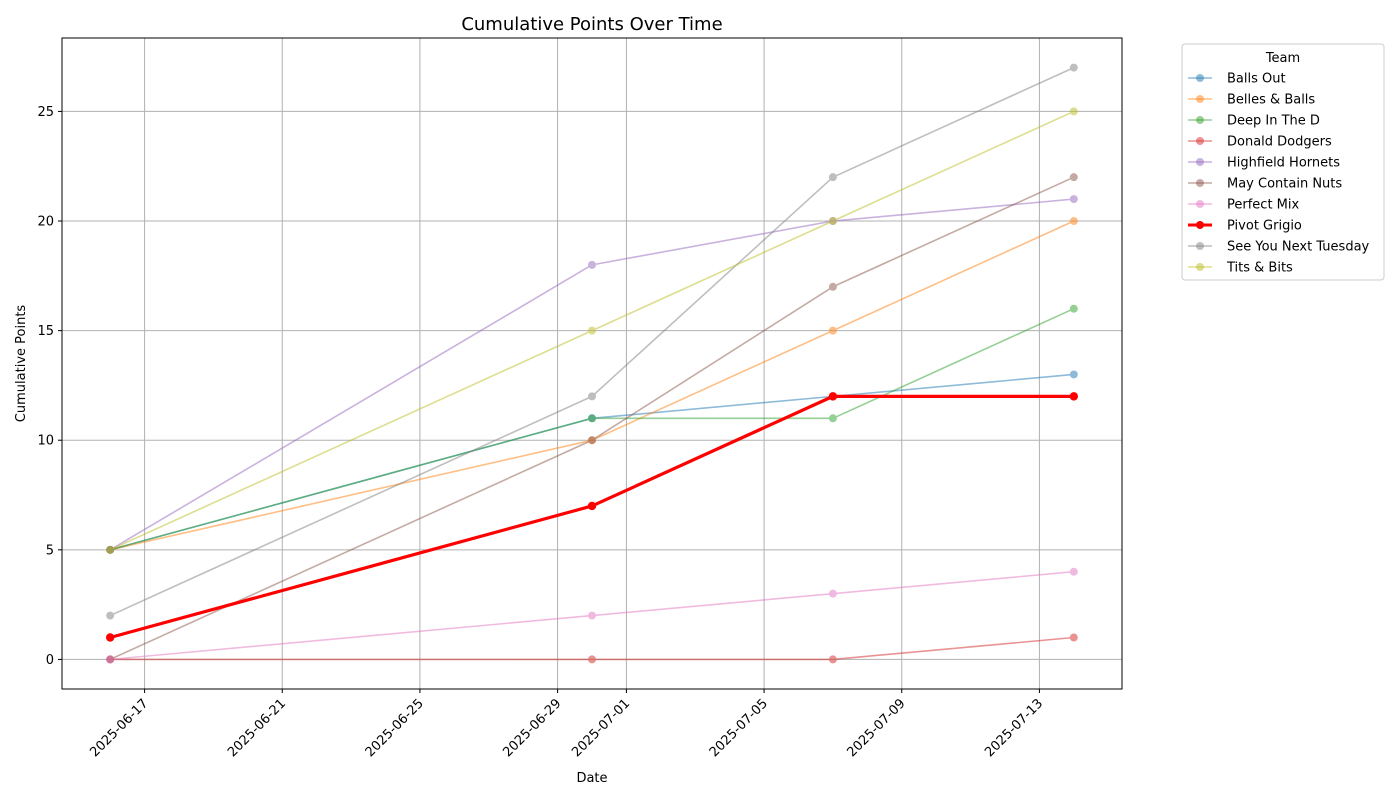  What do you see at coordinates (45, 331) in the screenshot?
I see `y-tick-label: 15` at bounding box center [45, 331].